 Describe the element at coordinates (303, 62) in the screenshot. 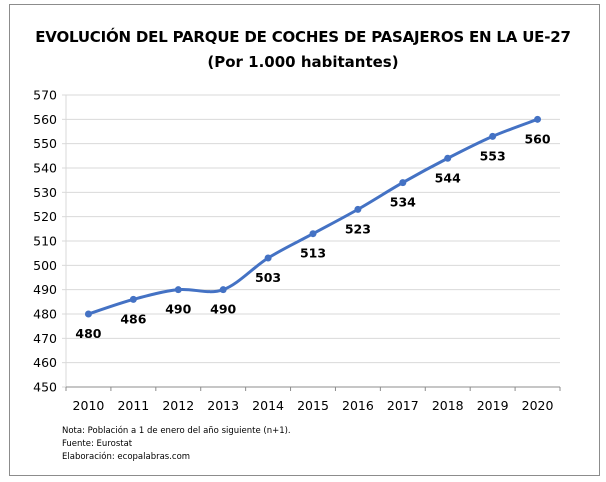

I see `chart-subtitle: (Por 1.000 habitantes)` at that location.